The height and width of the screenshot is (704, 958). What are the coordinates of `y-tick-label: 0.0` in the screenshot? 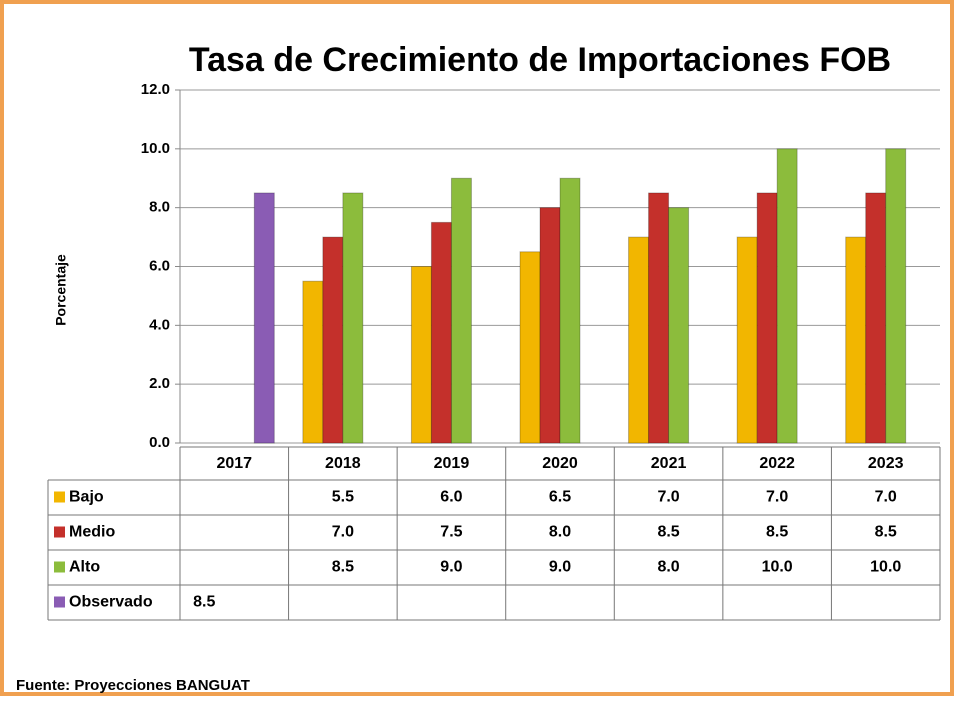 It's located at (159, 442).